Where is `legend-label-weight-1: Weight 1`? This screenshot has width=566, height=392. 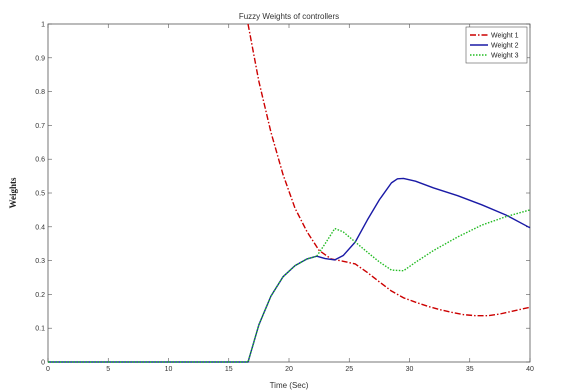 legend-label-weight-1: Weight 1 is located at coordinates (505, 36).